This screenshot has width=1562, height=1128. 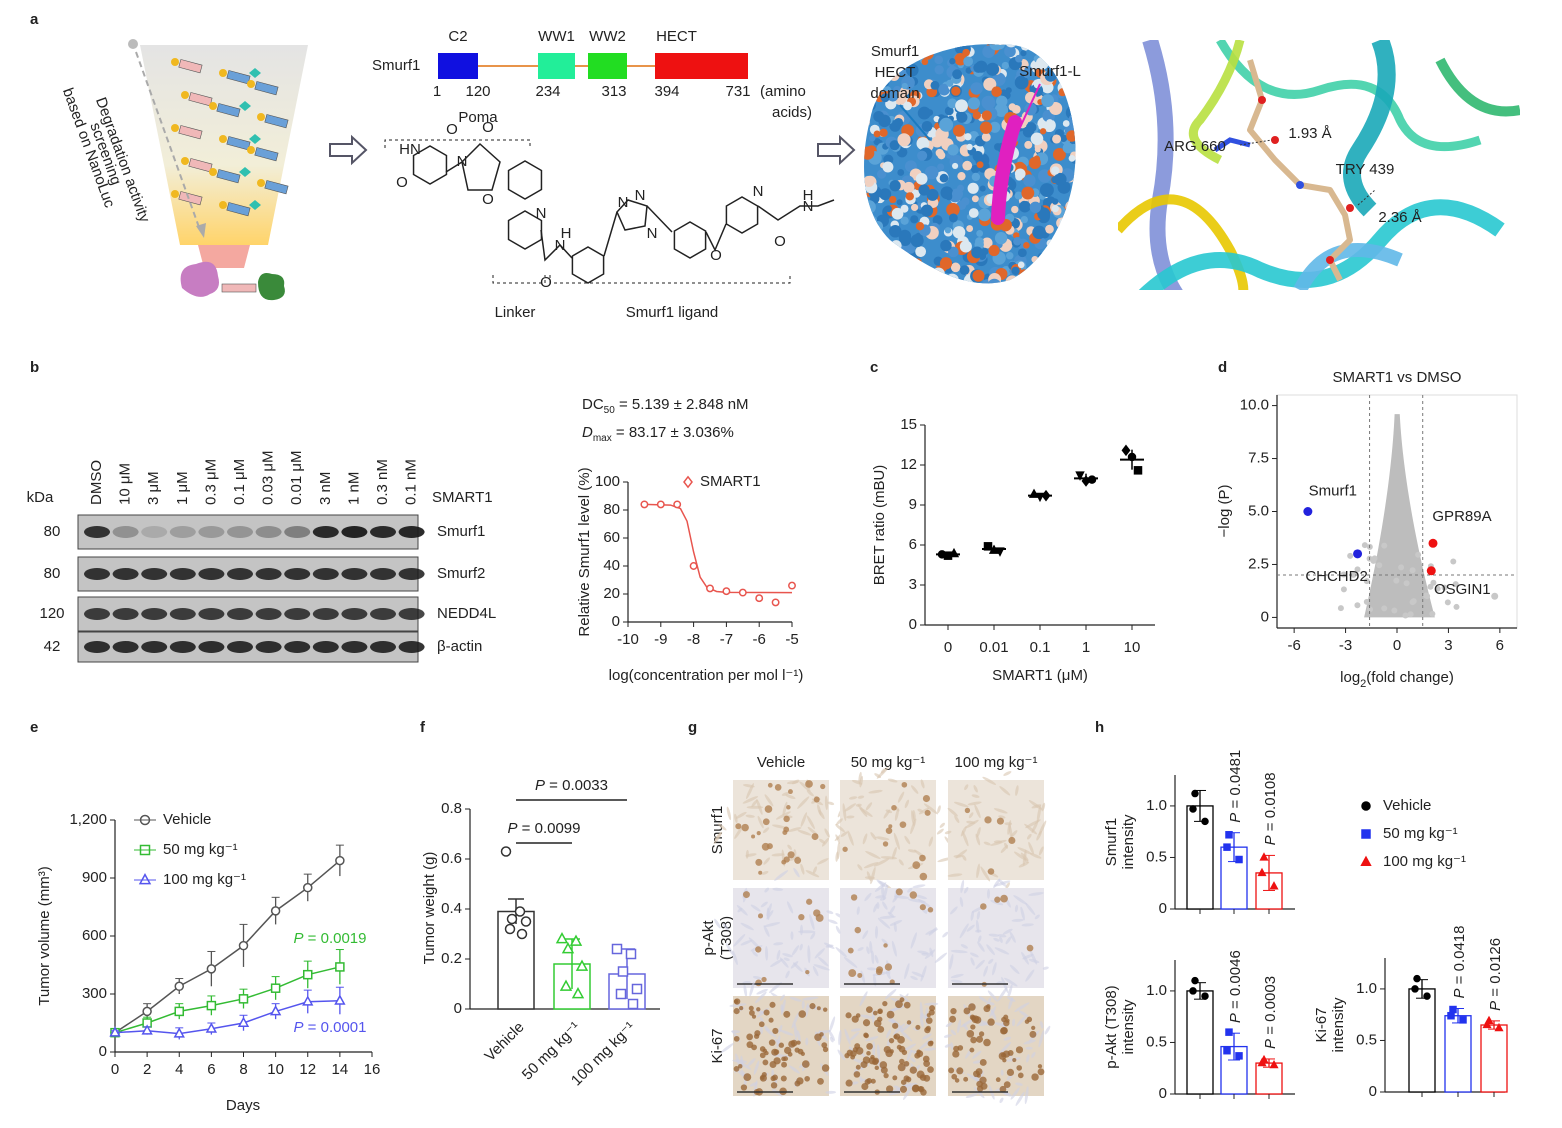 What do you see at coordinates (504, 1042) in the screenshot?
I see `x-tick-label: Vehicle` at bounding box center [504, 1042].